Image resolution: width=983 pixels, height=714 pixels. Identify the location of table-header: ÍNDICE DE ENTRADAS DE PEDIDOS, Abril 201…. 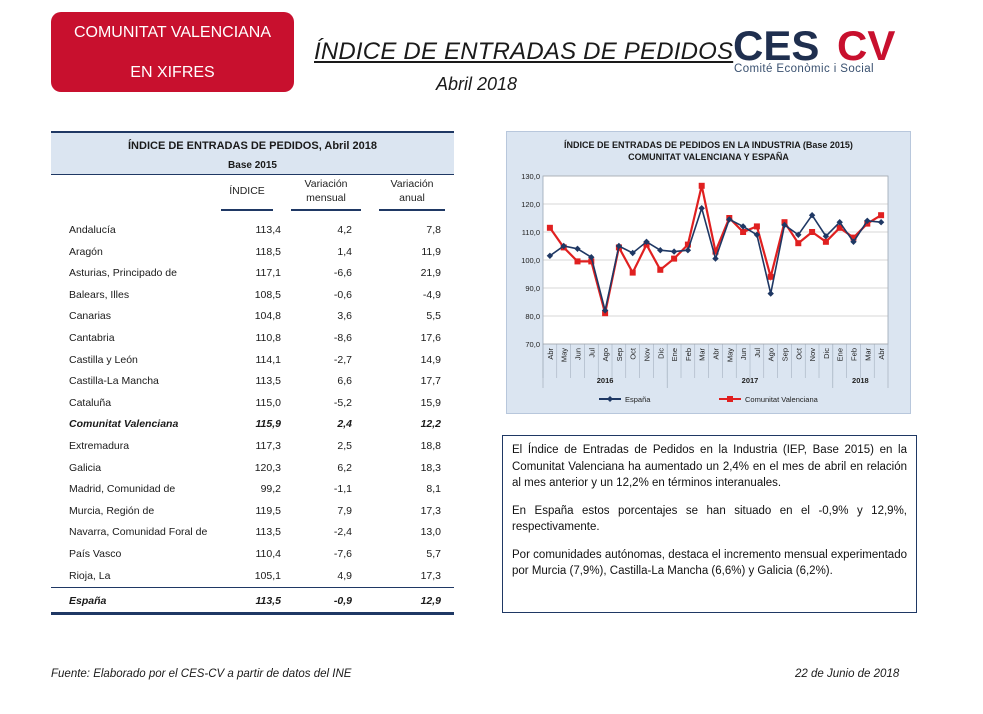
(252, 152).